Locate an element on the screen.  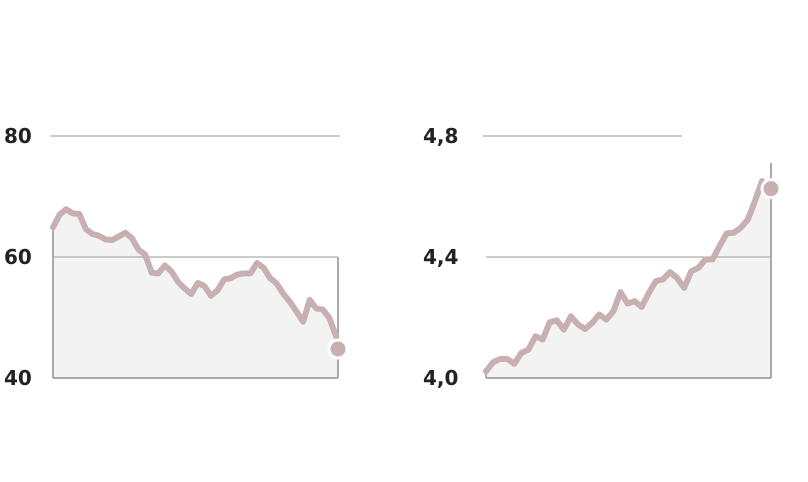
y-tick-label: 40 is located at coordinates (18, 378).